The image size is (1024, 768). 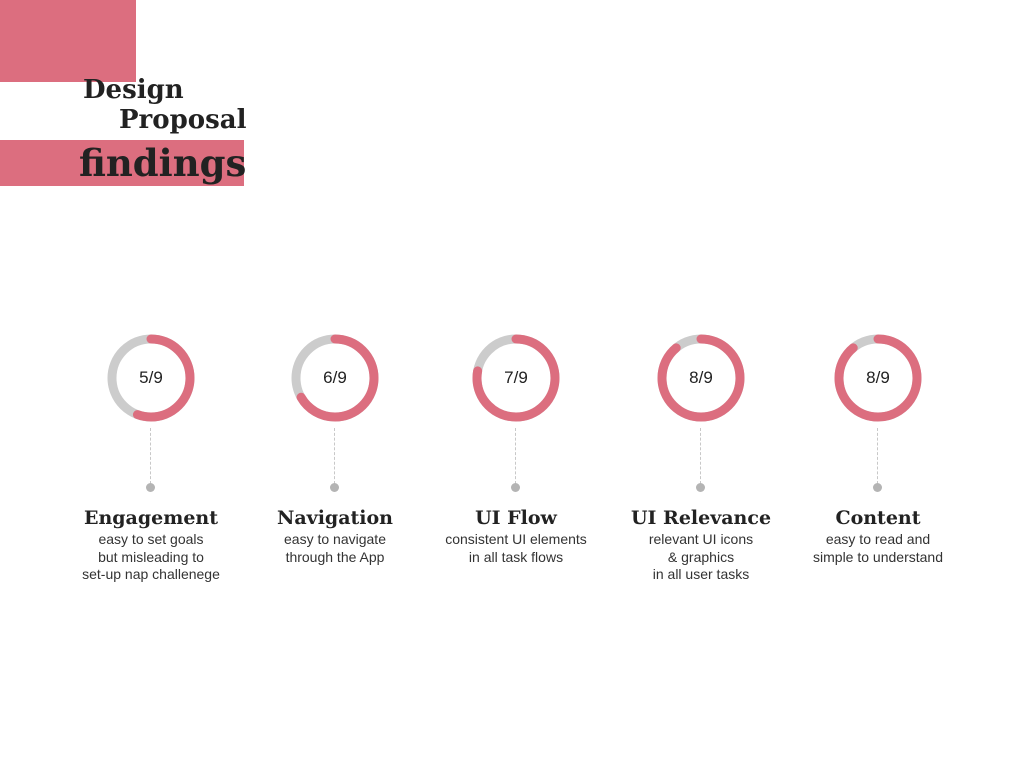 I want to click on description-line: in all user tasks, so click(x=701, y=574).